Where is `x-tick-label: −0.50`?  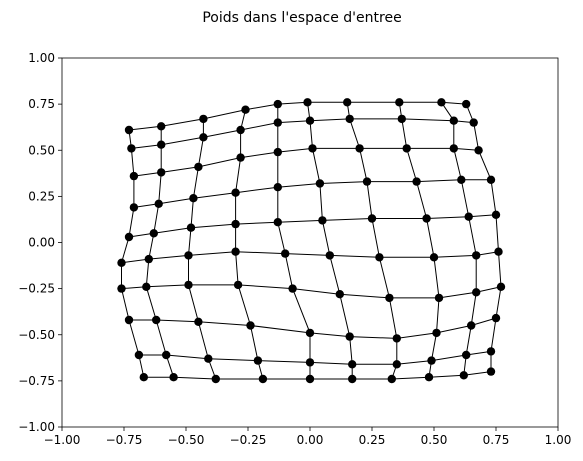
x-tick-label: −0.50 is located at coordinates (186, 440).